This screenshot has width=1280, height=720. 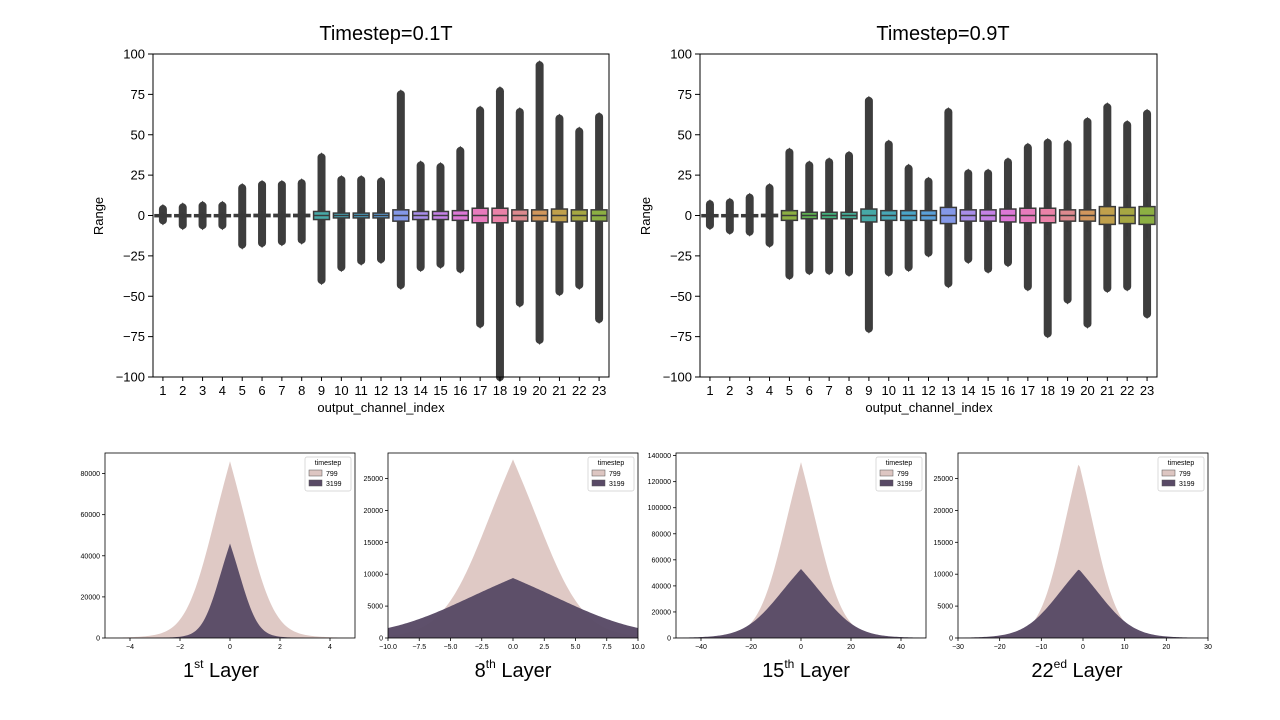 I want to click on x-tick-label: −7.5, so click(x=419, y=647).